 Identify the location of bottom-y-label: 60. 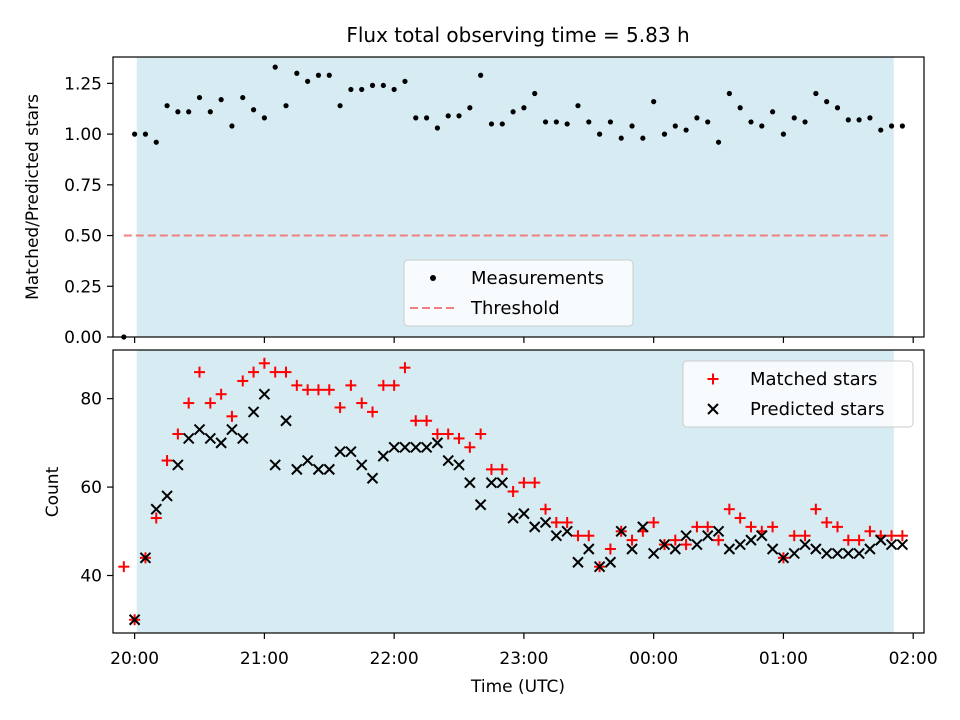
(91, 488).